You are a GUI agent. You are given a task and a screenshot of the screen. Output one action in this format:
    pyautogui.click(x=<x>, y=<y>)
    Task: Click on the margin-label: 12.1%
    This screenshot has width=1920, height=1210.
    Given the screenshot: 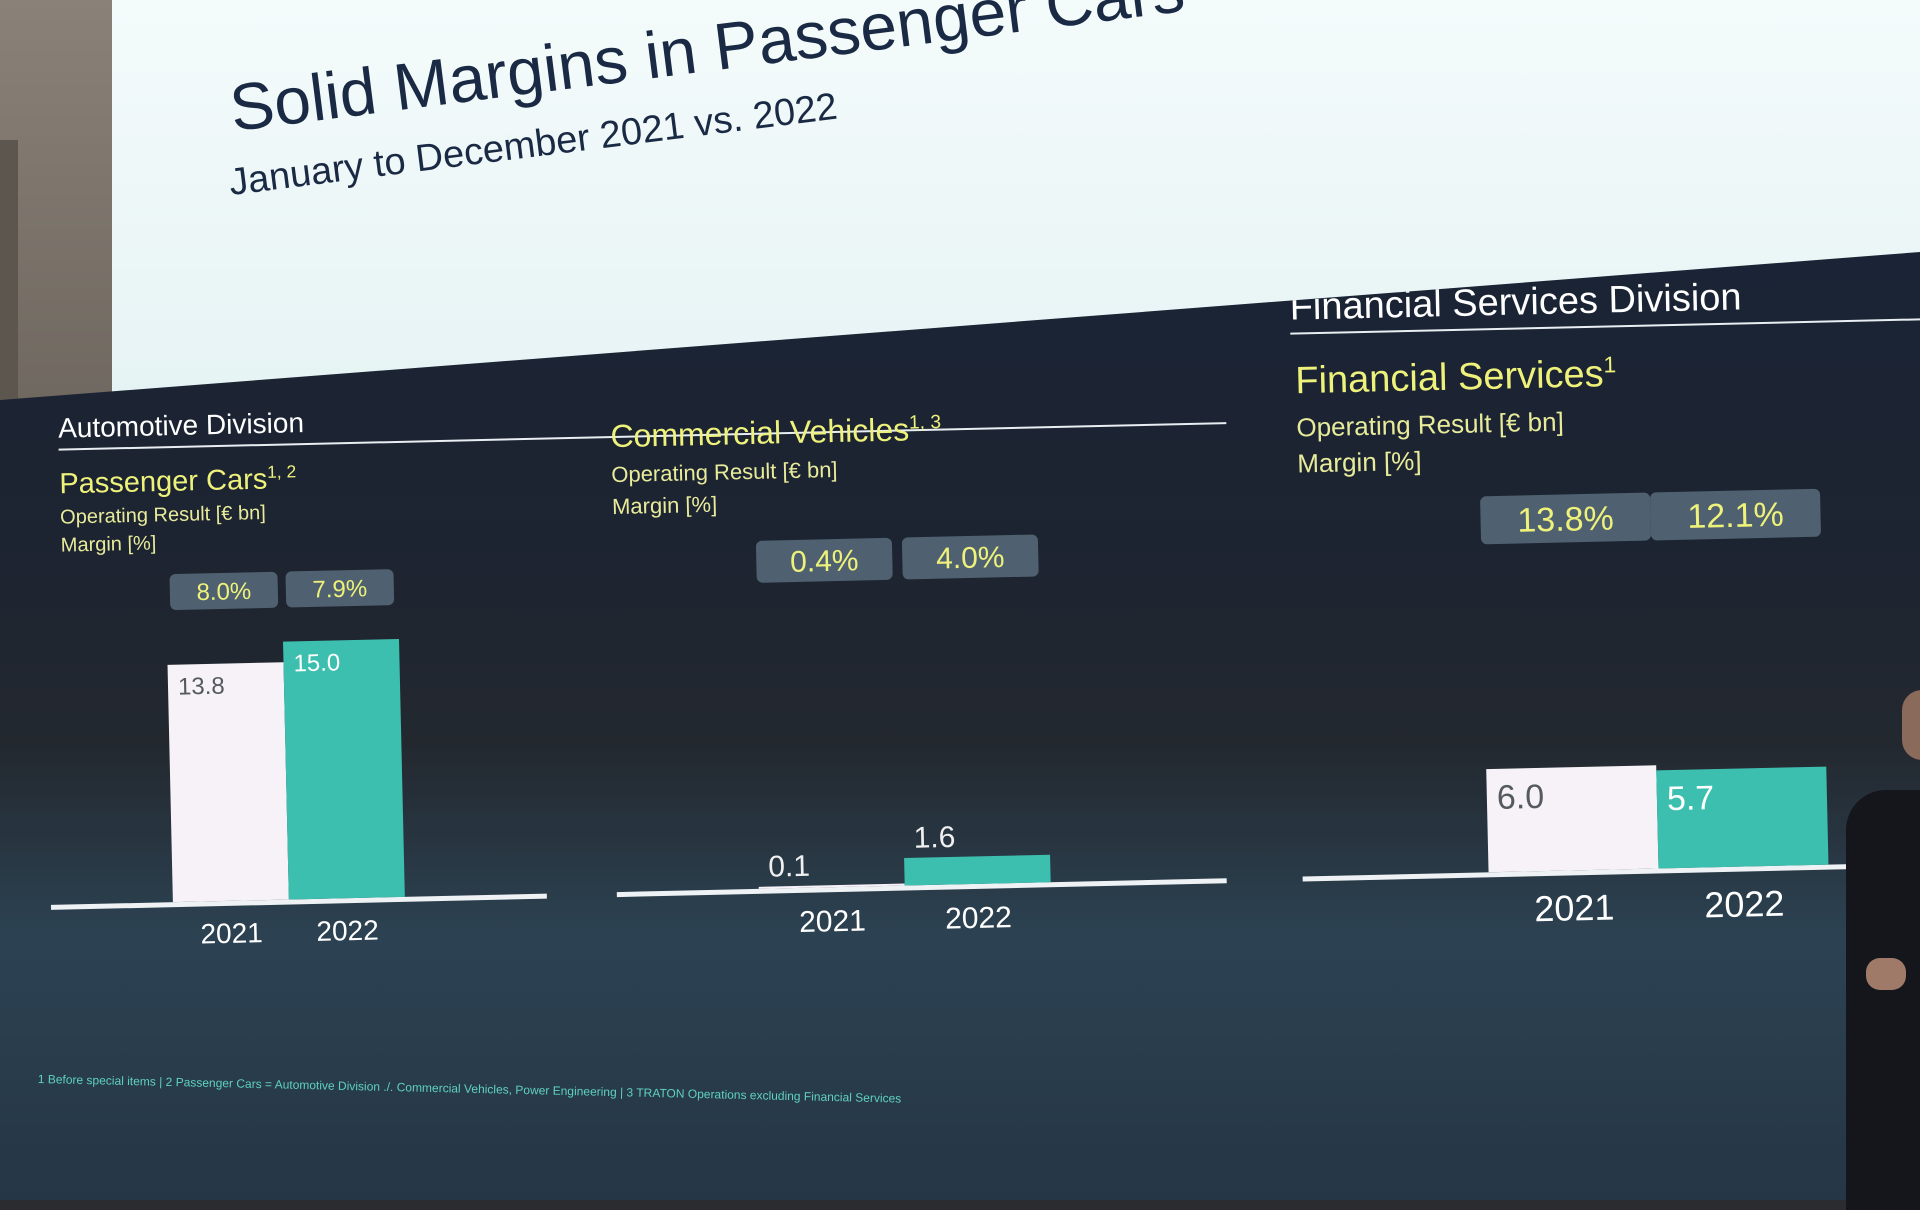 What is the action you would take?
    pyautogui.click(x=1735, y=516)
    